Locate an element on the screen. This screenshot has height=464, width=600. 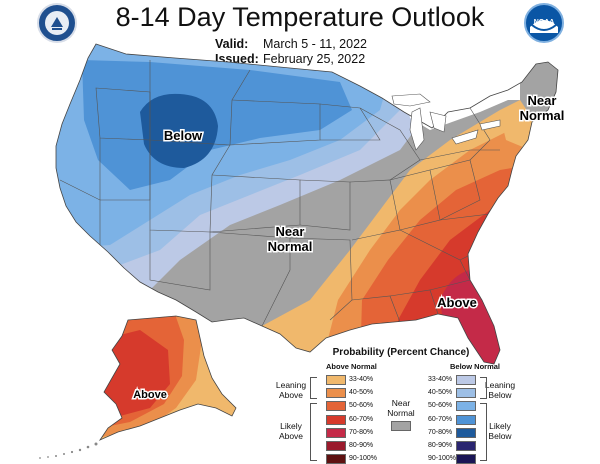
near-label-1: Near is located at coordinates (401, 403).